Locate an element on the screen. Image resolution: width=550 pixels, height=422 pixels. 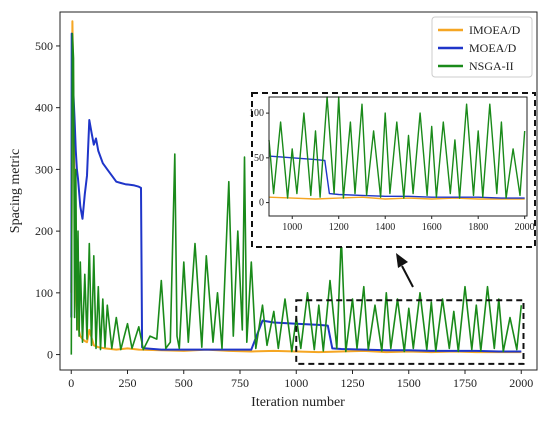
x-tick-label: 0 is located at coordinates (71, 383).